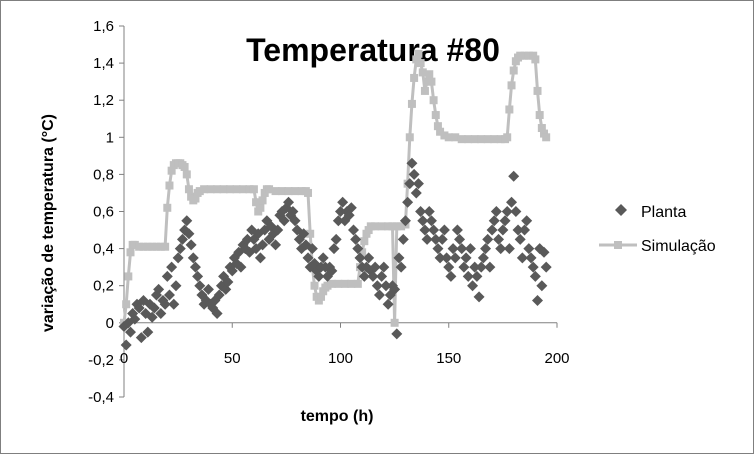 The width and height of the screenshot is (754, 454). What do you see at coordinates (110, 323) in the screenshot?
I see `y-tick-label: 0` at bounding box center [110, 323].